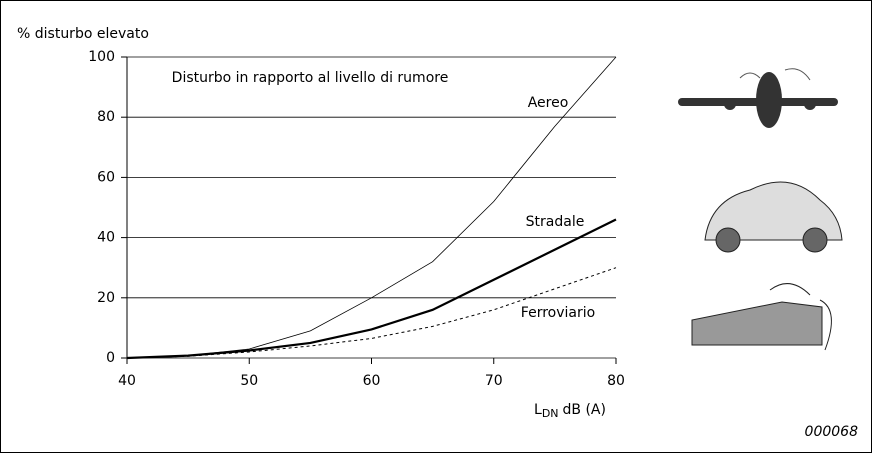  Describe the element at coordinates (616, 381) in the screenshot. I see `x-tick-label: 80` at that location.